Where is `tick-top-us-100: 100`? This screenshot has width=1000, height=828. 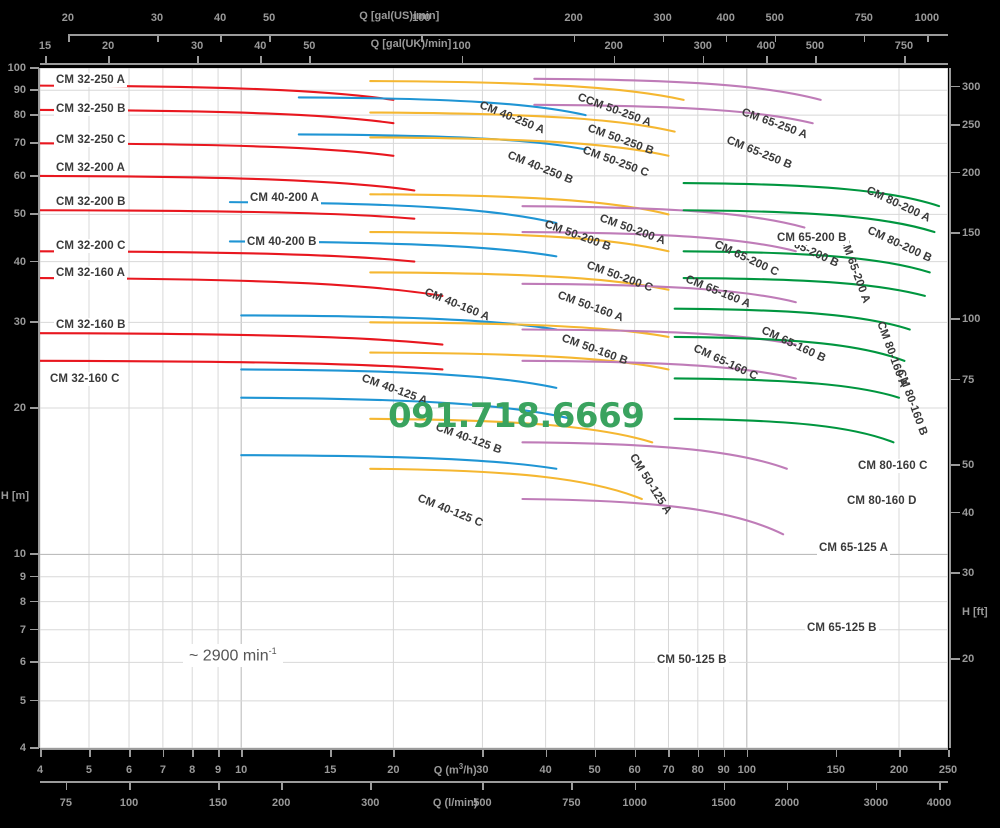 tick-top-us-100: 100 is located at coordinates (421, 18).